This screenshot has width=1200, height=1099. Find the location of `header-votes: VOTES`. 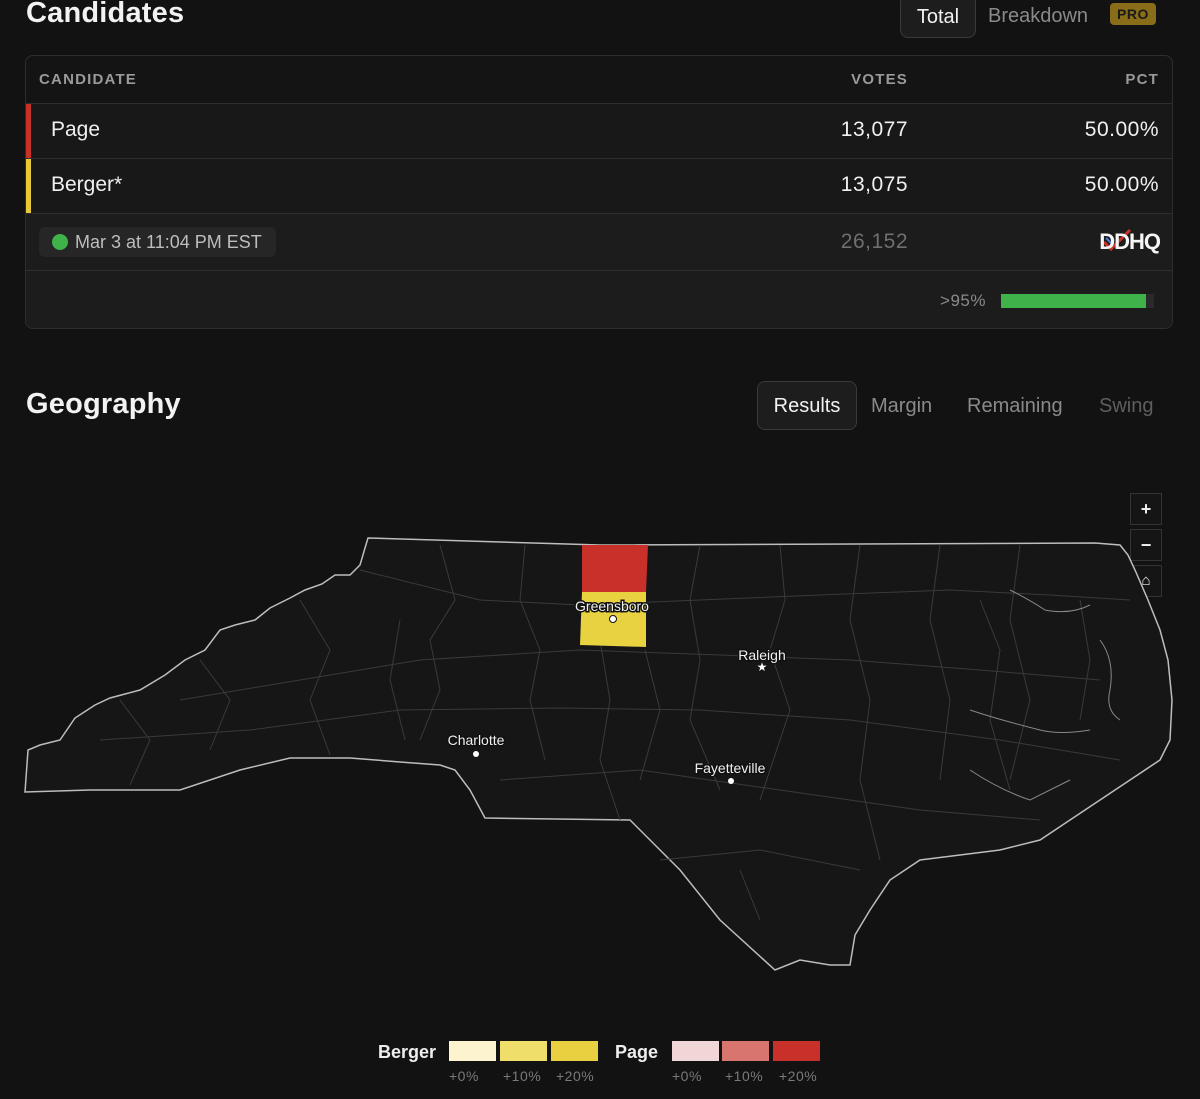

header-votes: VOTES is located at coordinates (879, 79).